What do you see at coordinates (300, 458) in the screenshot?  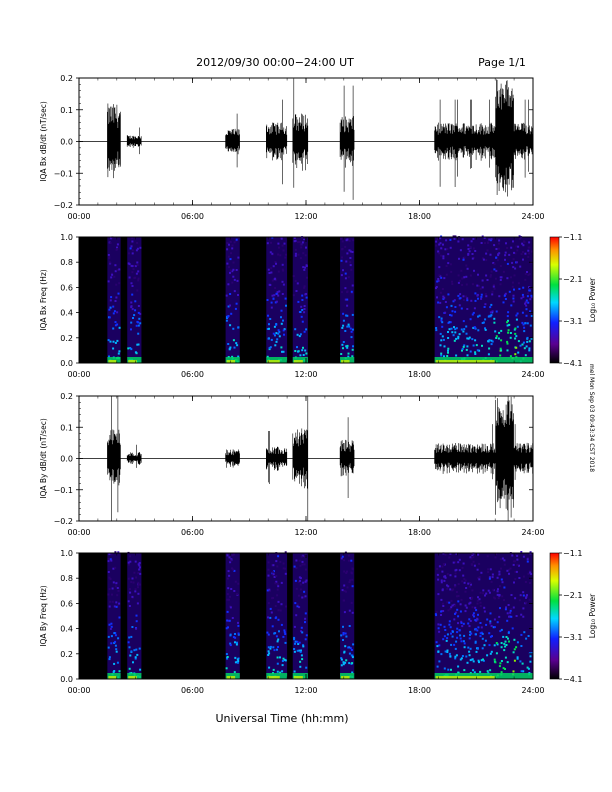 I see `trace-segment` at bounding box center [300, 458].